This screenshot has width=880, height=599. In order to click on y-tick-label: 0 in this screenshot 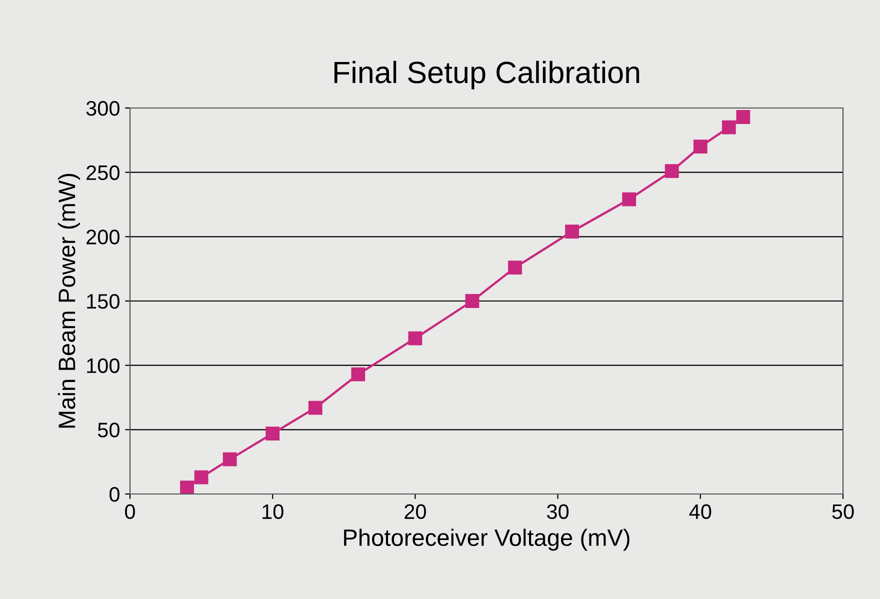, I will do `click(115, 494)`.